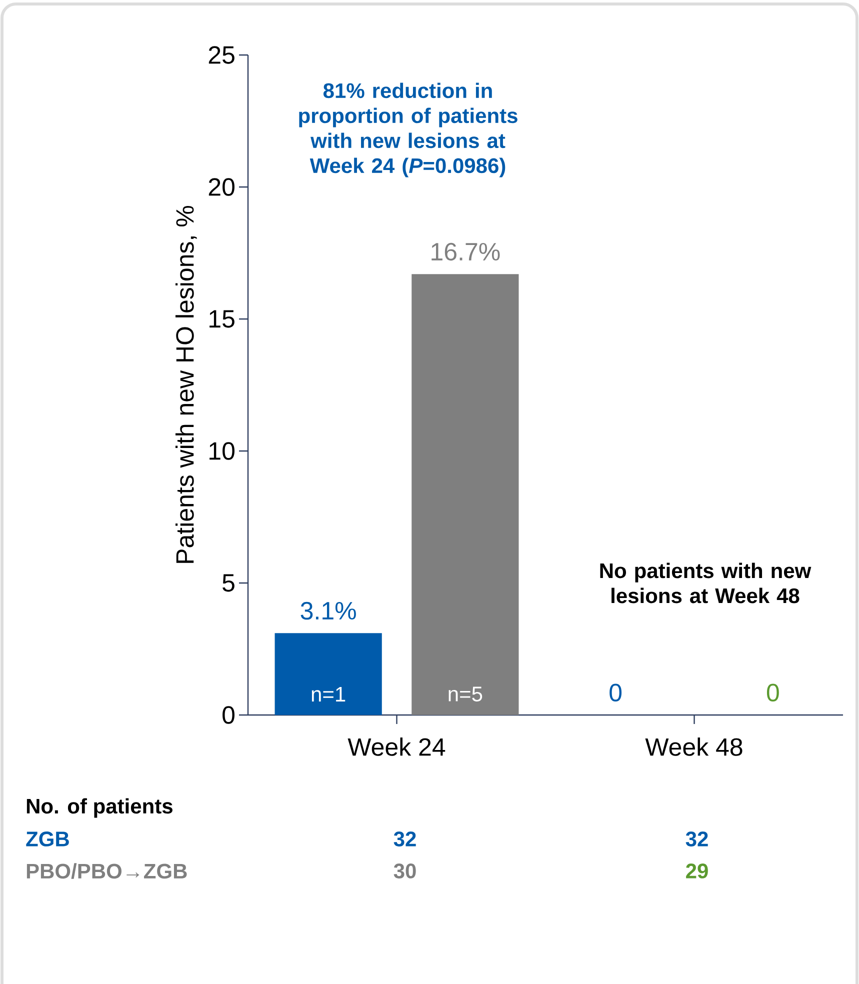  Describe the element at coordinates (106, 871) in the screenshot. I see `text: PBO/PBO→ZGB` at that location.